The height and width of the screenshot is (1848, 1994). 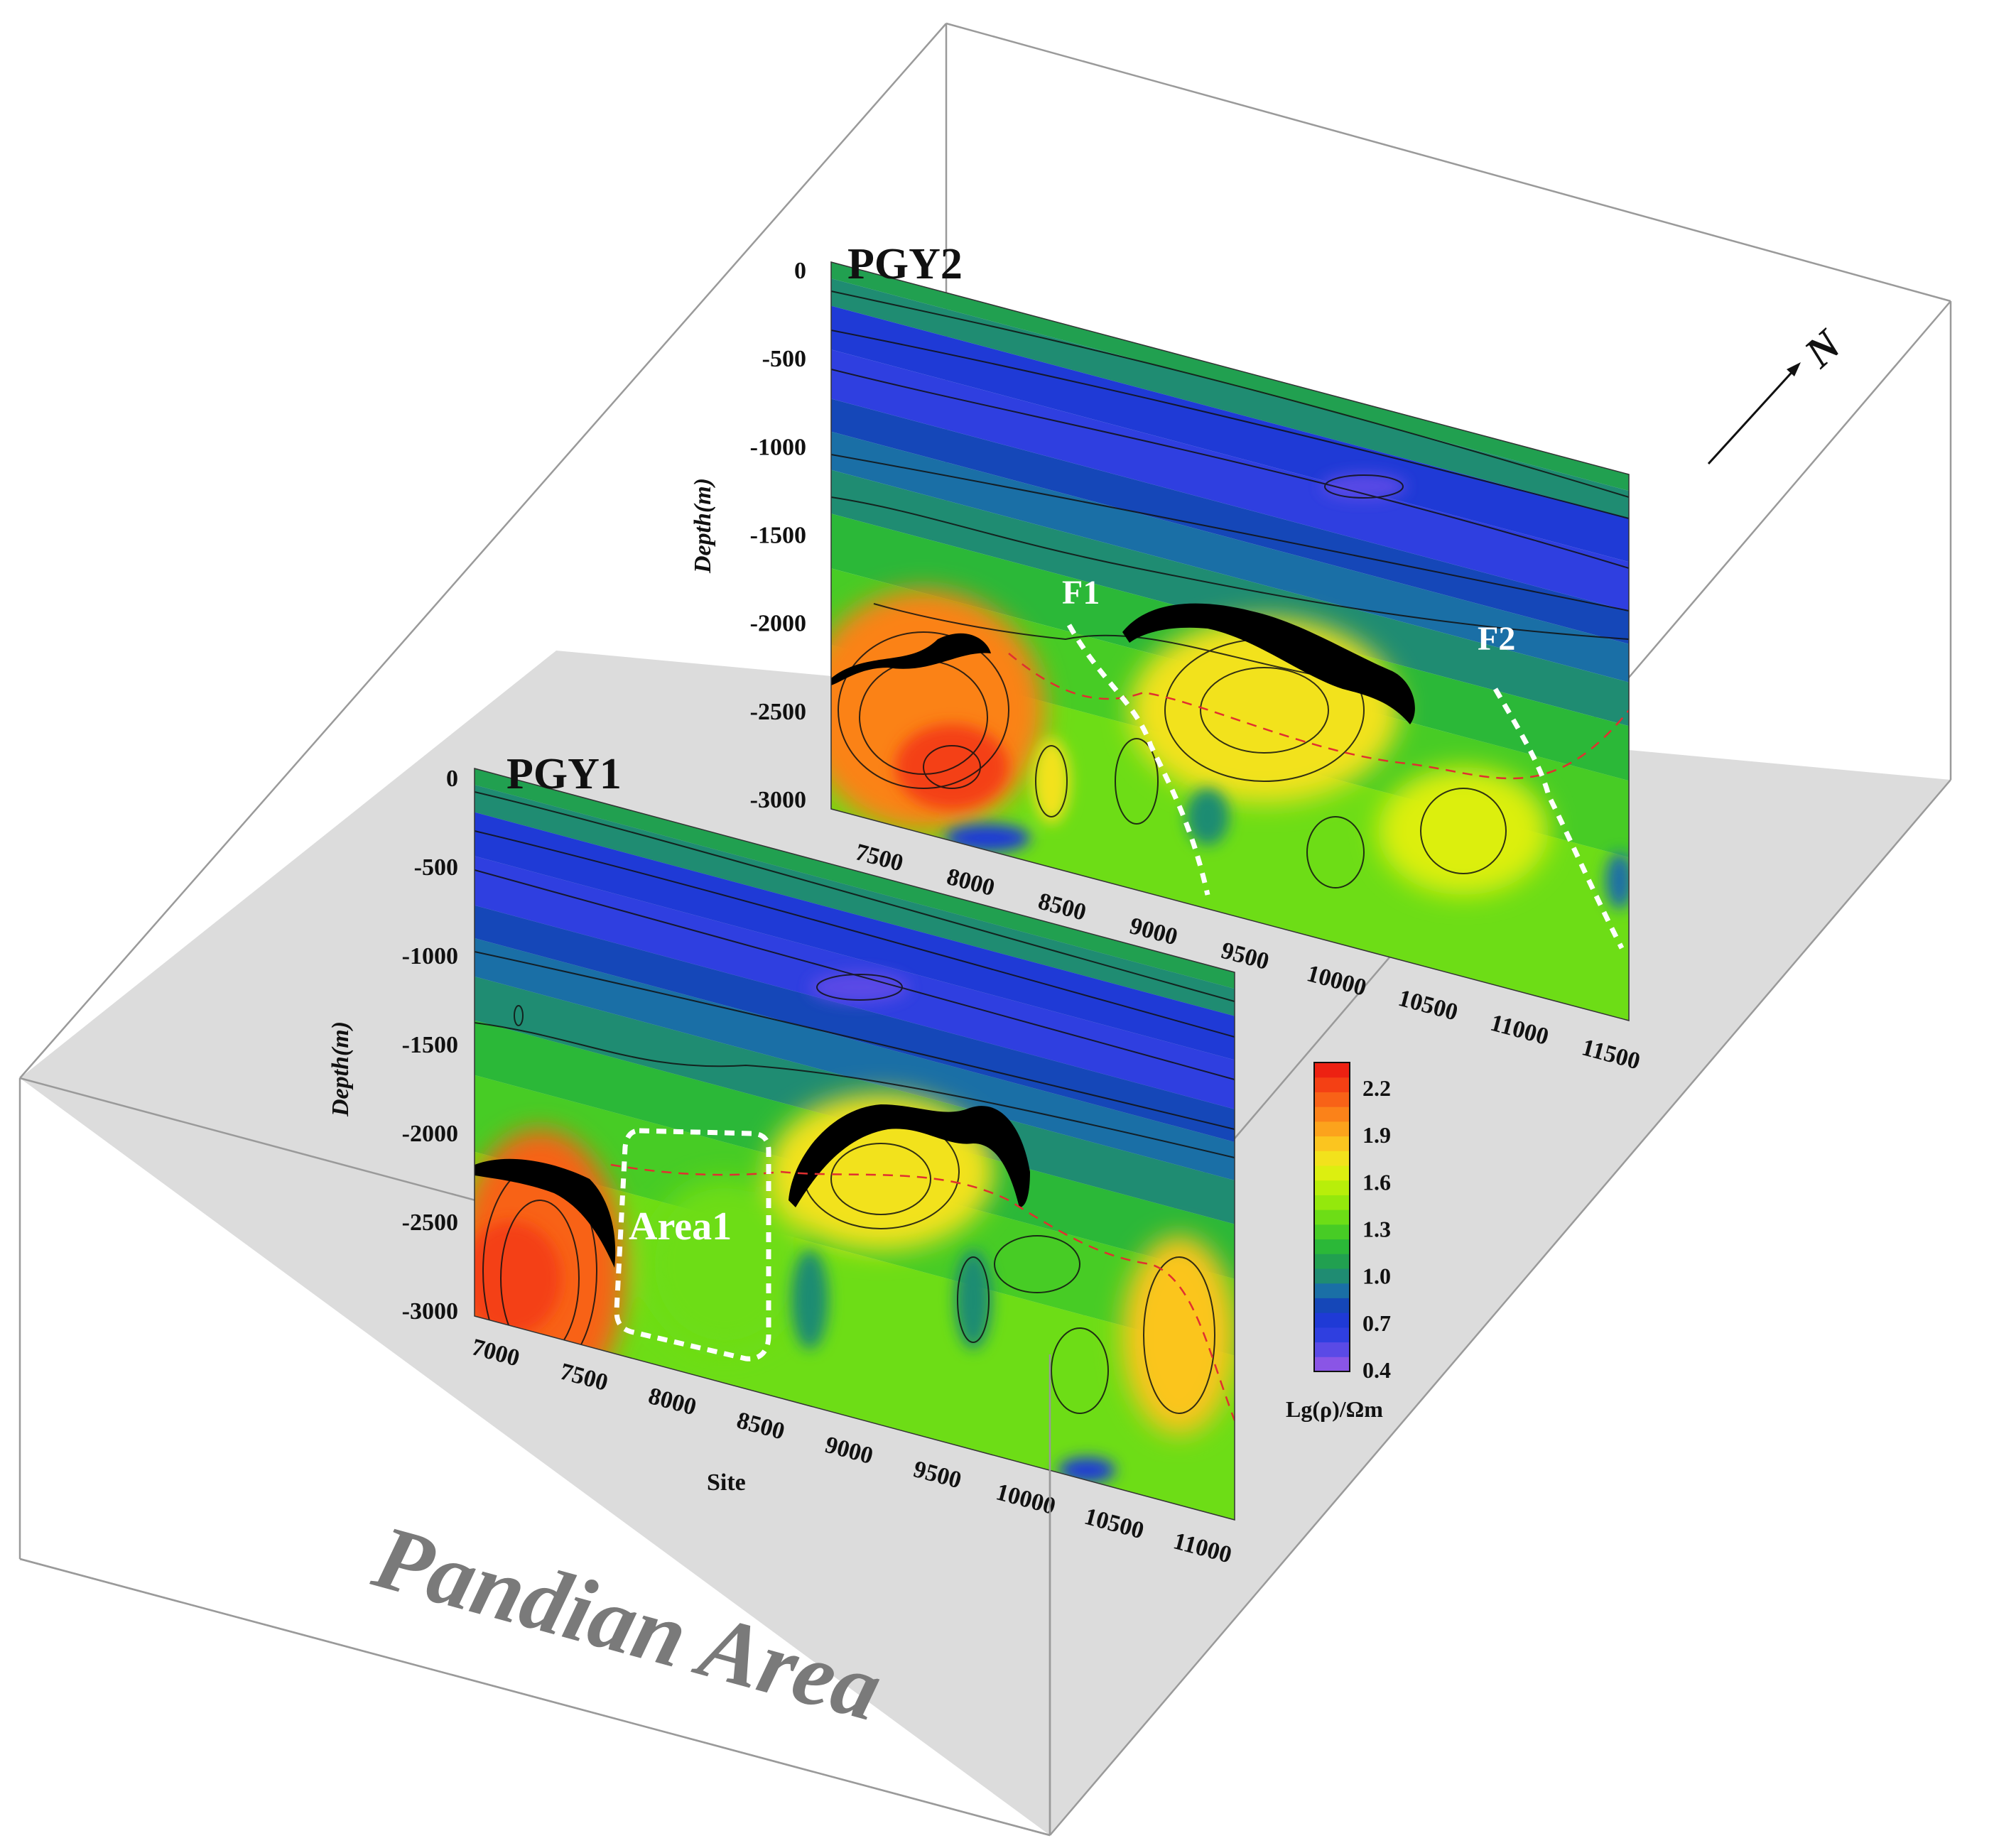 What do you see at coordinates (911, 659) in the screenshot?
I see `pgy2-black-body-west` at bounding box center [911, 659].